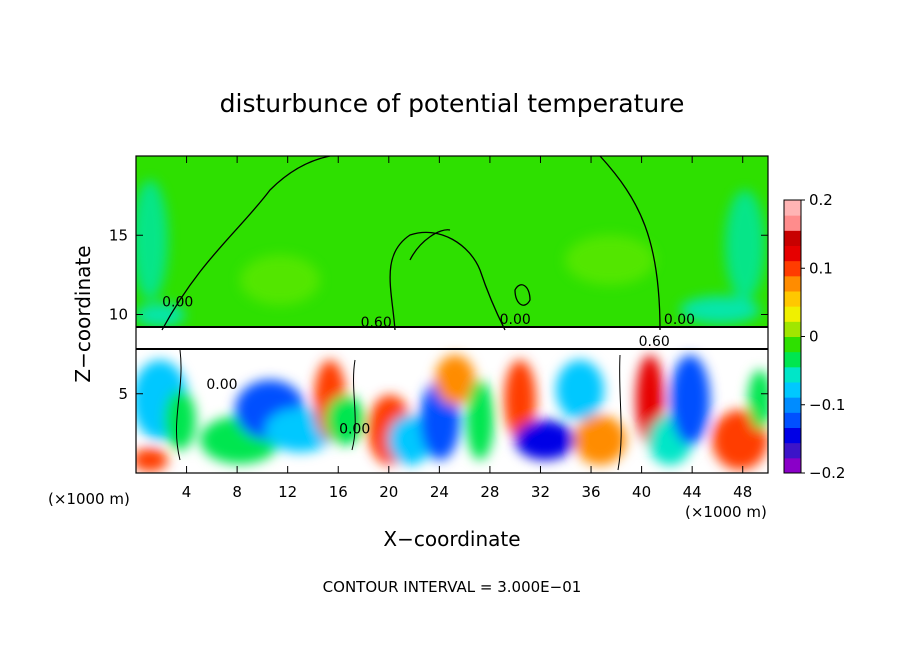 The image size is (904, 654). What do you see at coordinates (726, 512) in the screenshot?
I see `x-unit-right: (×1000 m)` at bounding box center [726, 512].